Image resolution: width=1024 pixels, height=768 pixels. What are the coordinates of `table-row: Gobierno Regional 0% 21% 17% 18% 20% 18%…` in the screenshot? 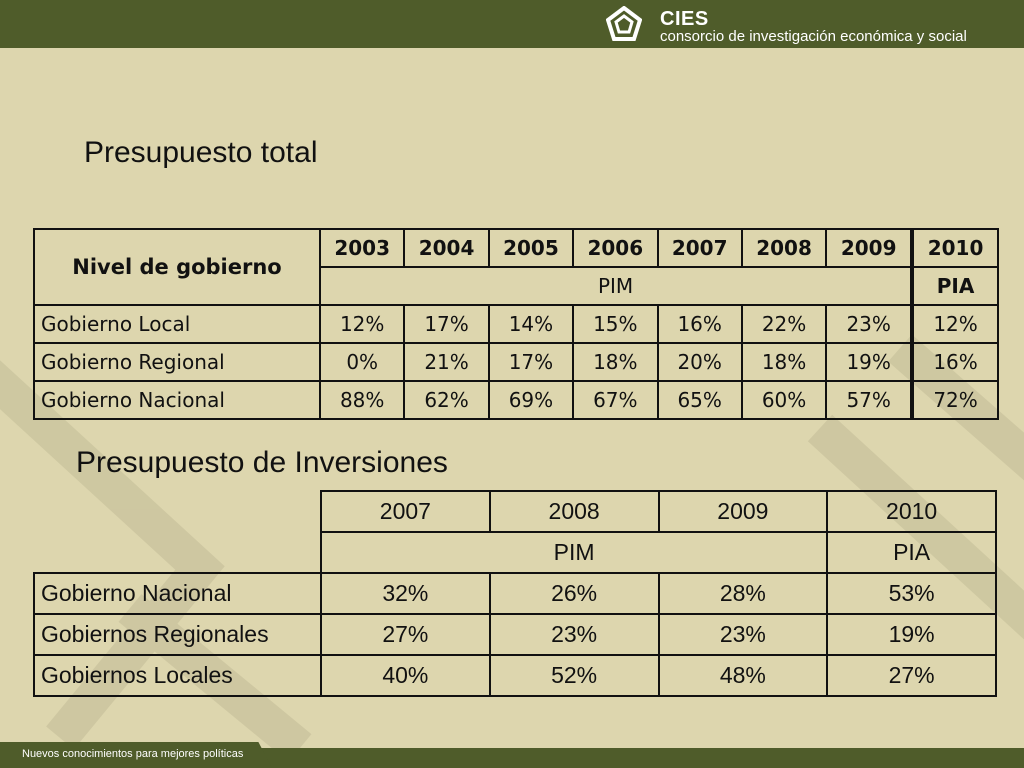 It's located at (516, 362).